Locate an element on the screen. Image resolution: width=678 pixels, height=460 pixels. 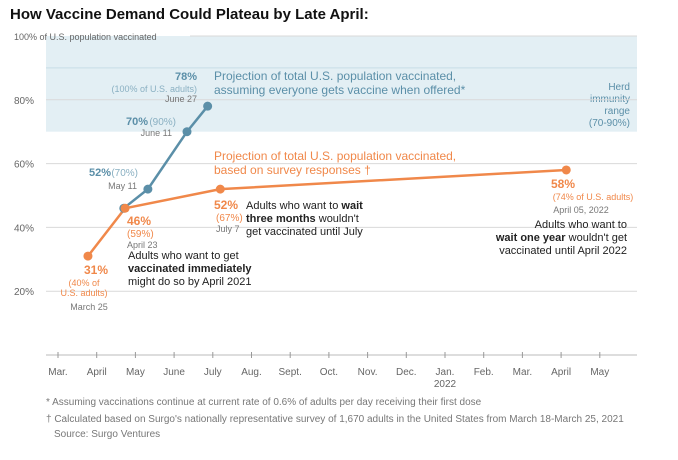
herd-immunity-label: range is located at coordinates (617, 111).